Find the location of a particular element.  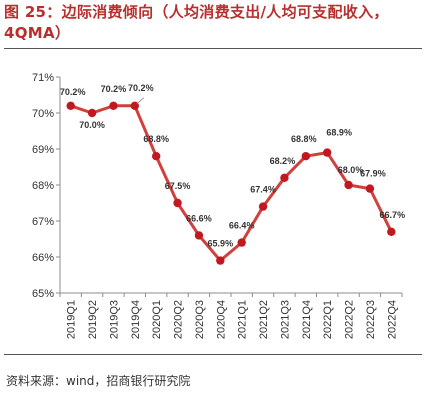

data-label: 68.2% is located at coordinates (283, 161).